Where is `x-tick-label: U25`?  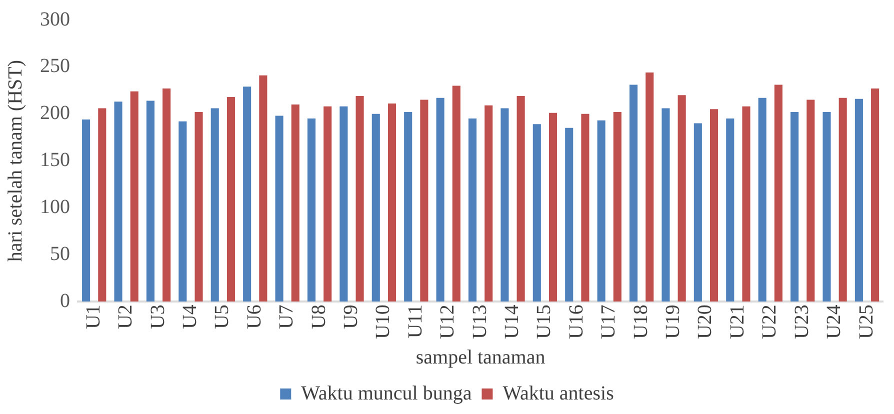 x-tick-label: U25 is located at coordinates (866, 322).